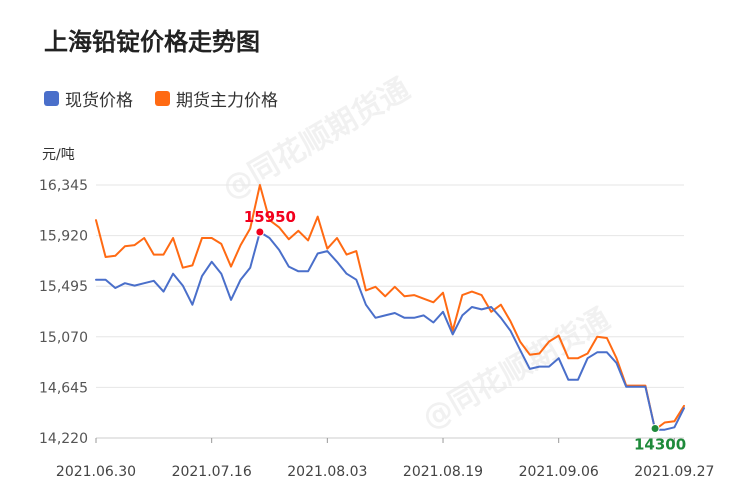 The height and width of the screenshot is (500, 735). Describe the element at coordinates (63, 312) in the screenshot. I see `y-axis-ticks: 16,345 15,920 15,495 15,070 14,645 14,220` at that location.